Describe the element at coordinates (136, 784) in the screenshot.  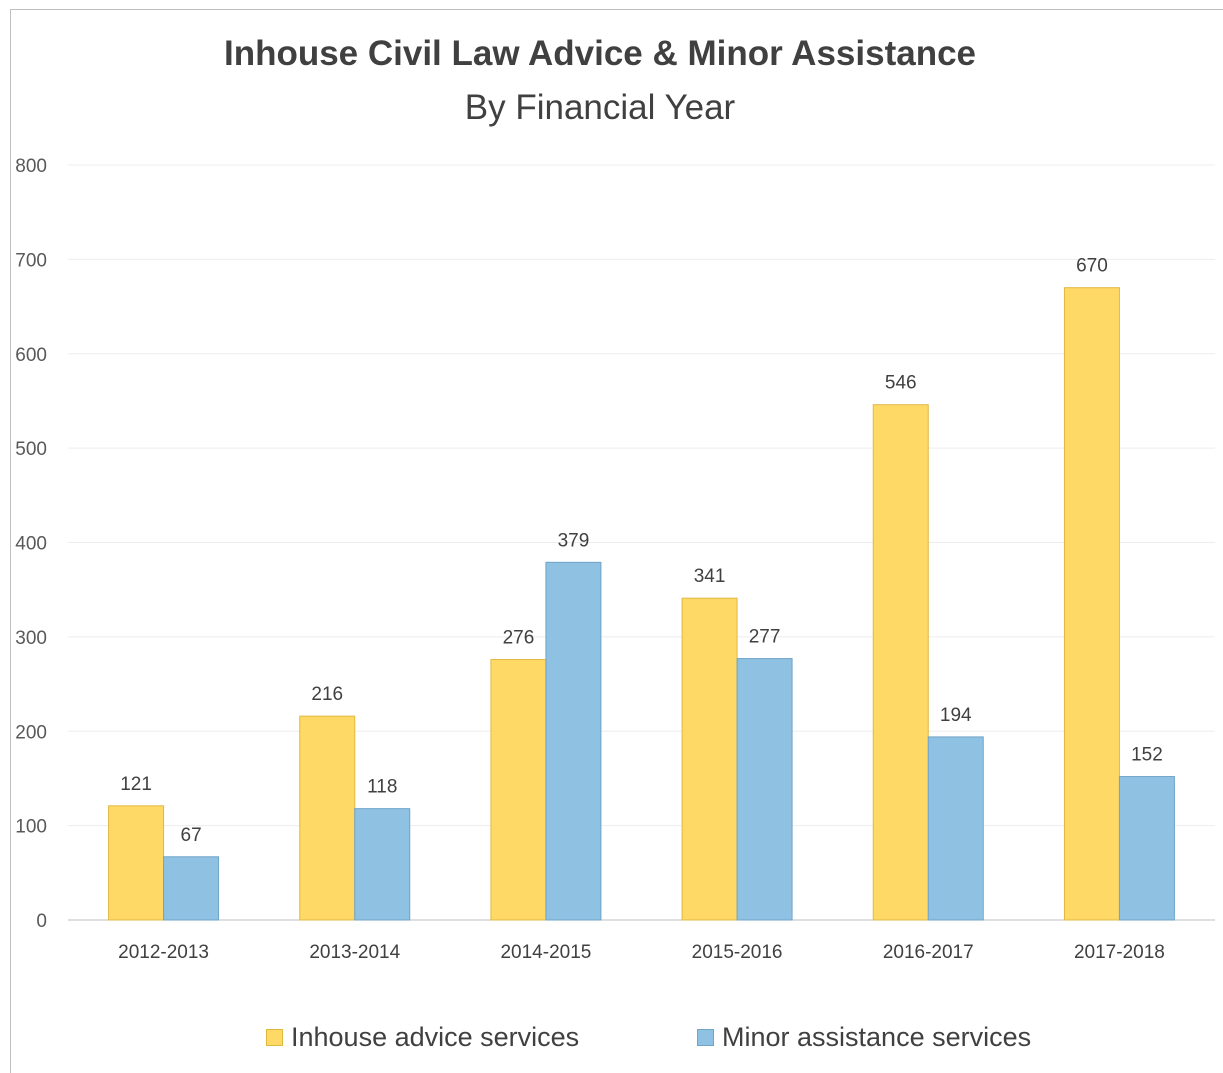
I see `data-label: 121` at that location.